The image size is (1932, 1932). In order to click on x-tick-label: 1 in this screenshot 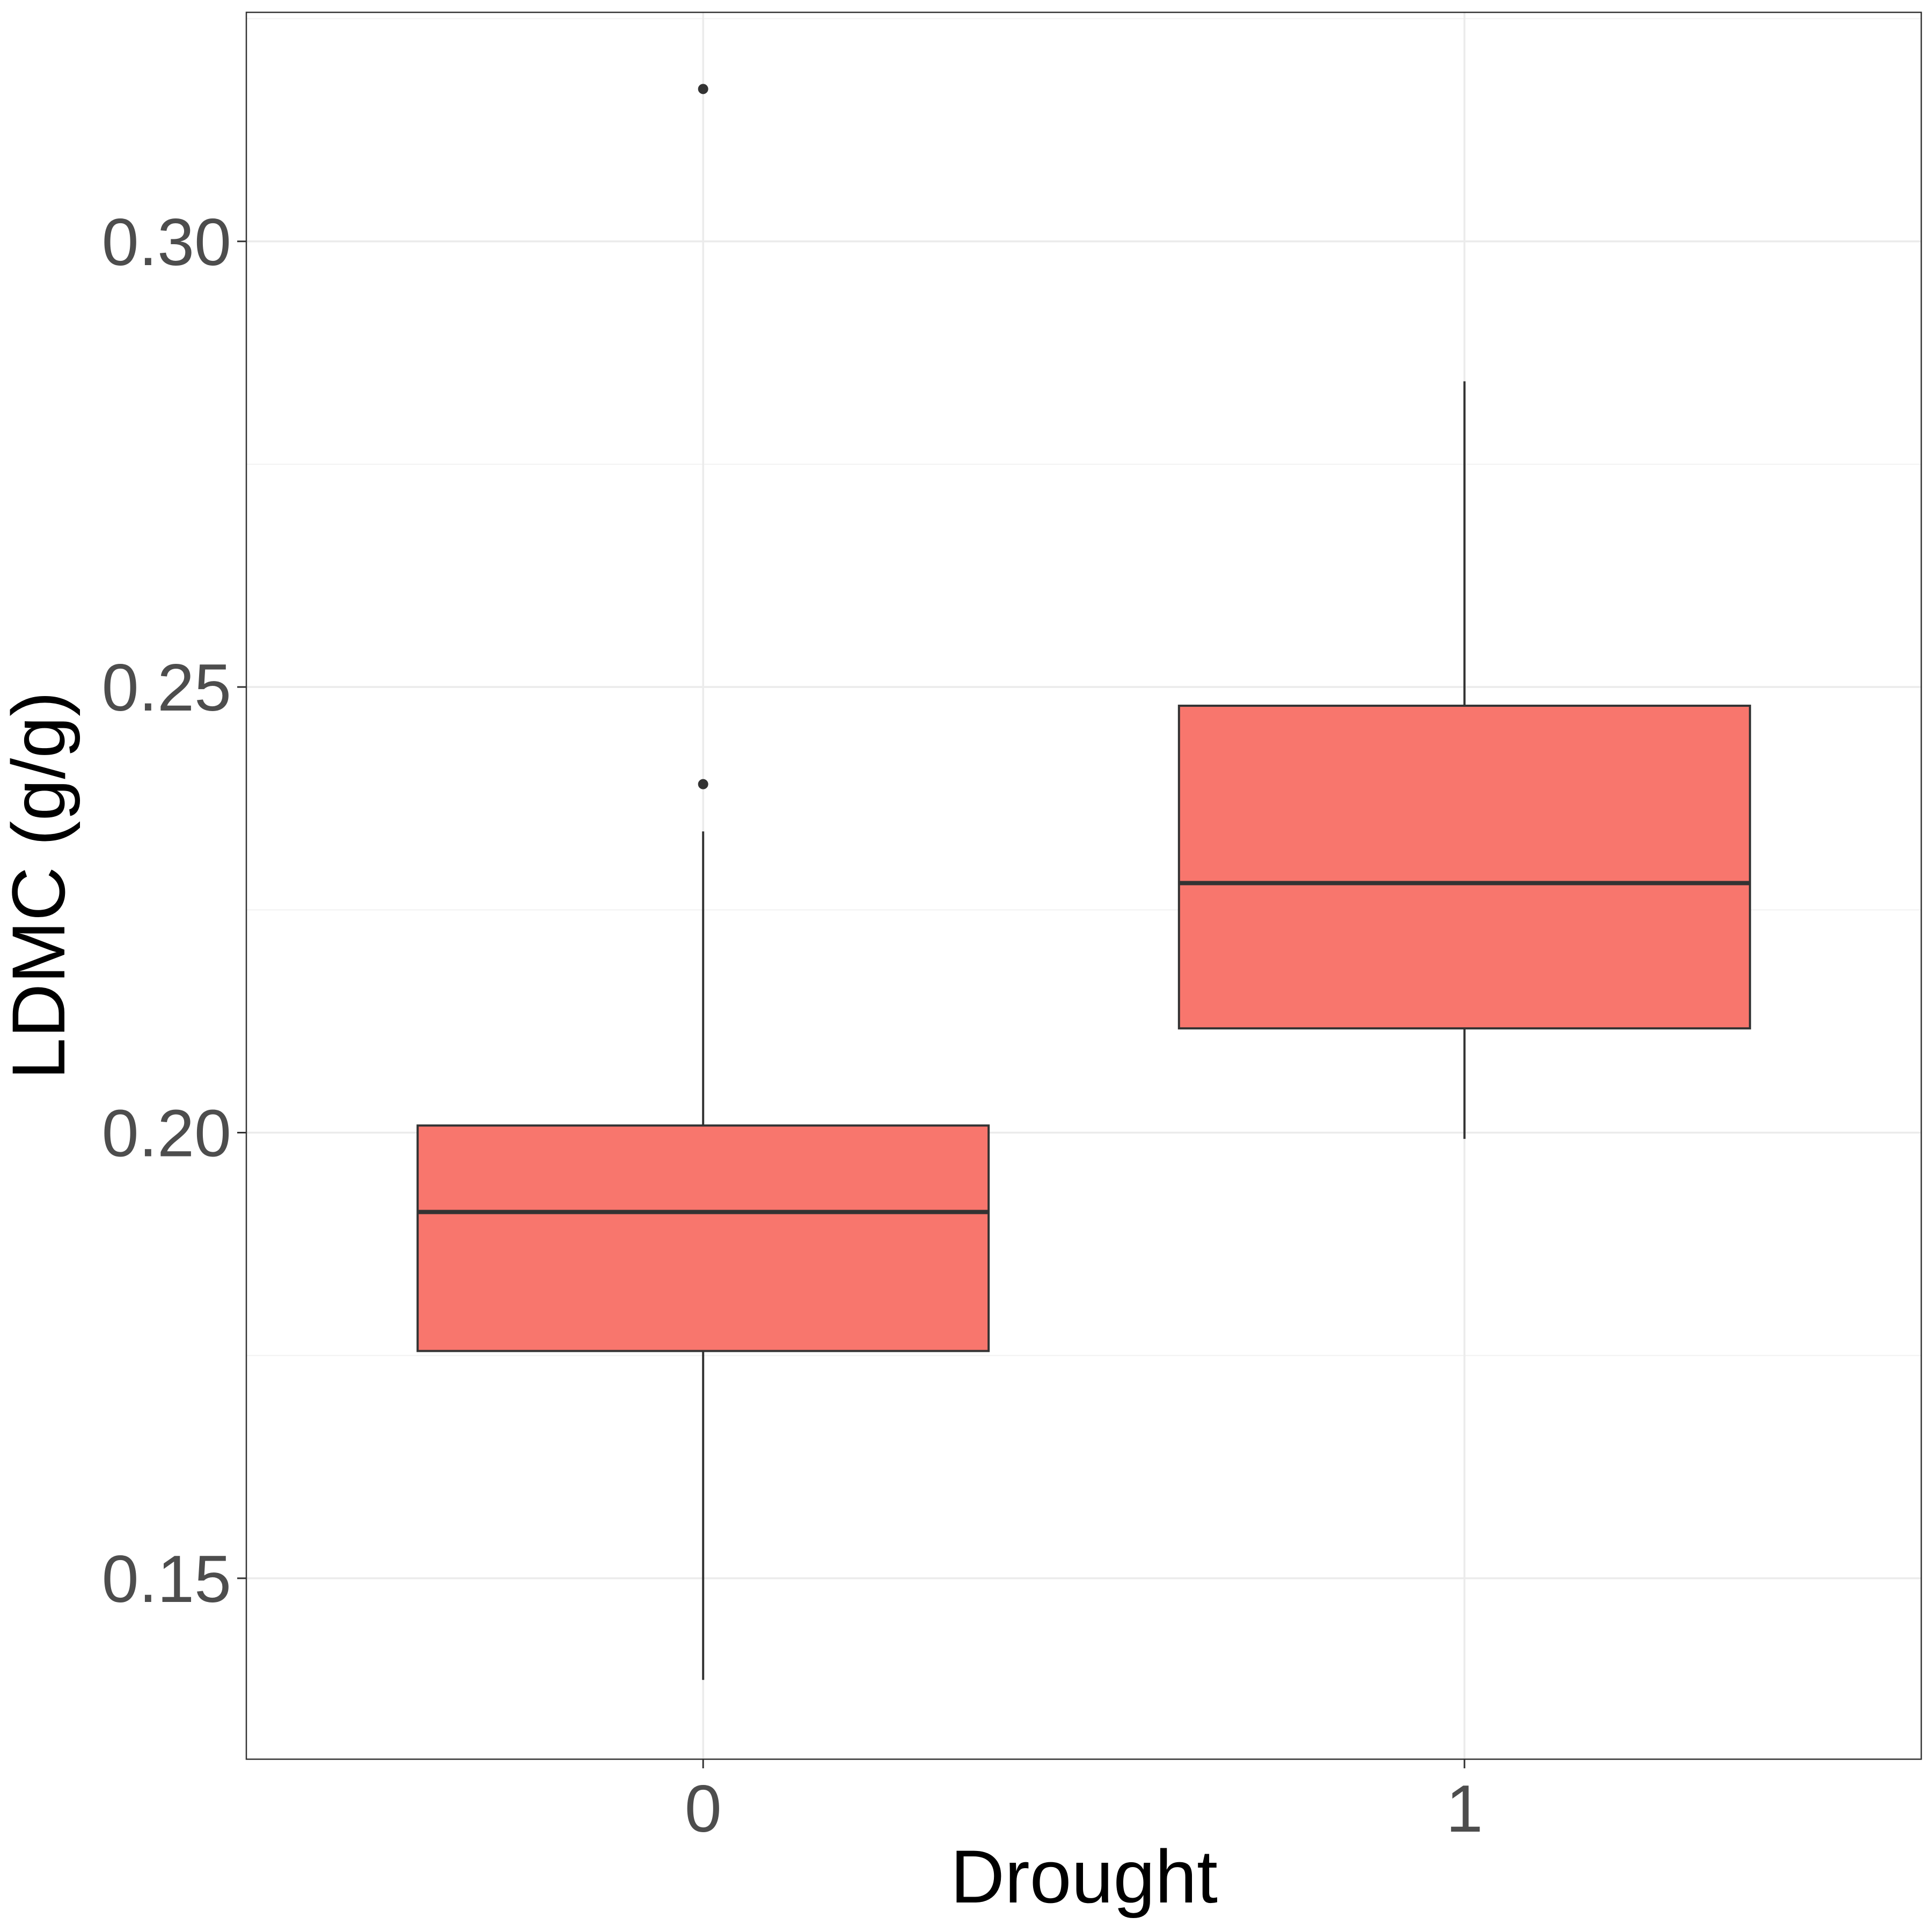, I will do `click(1464, 1809)`.